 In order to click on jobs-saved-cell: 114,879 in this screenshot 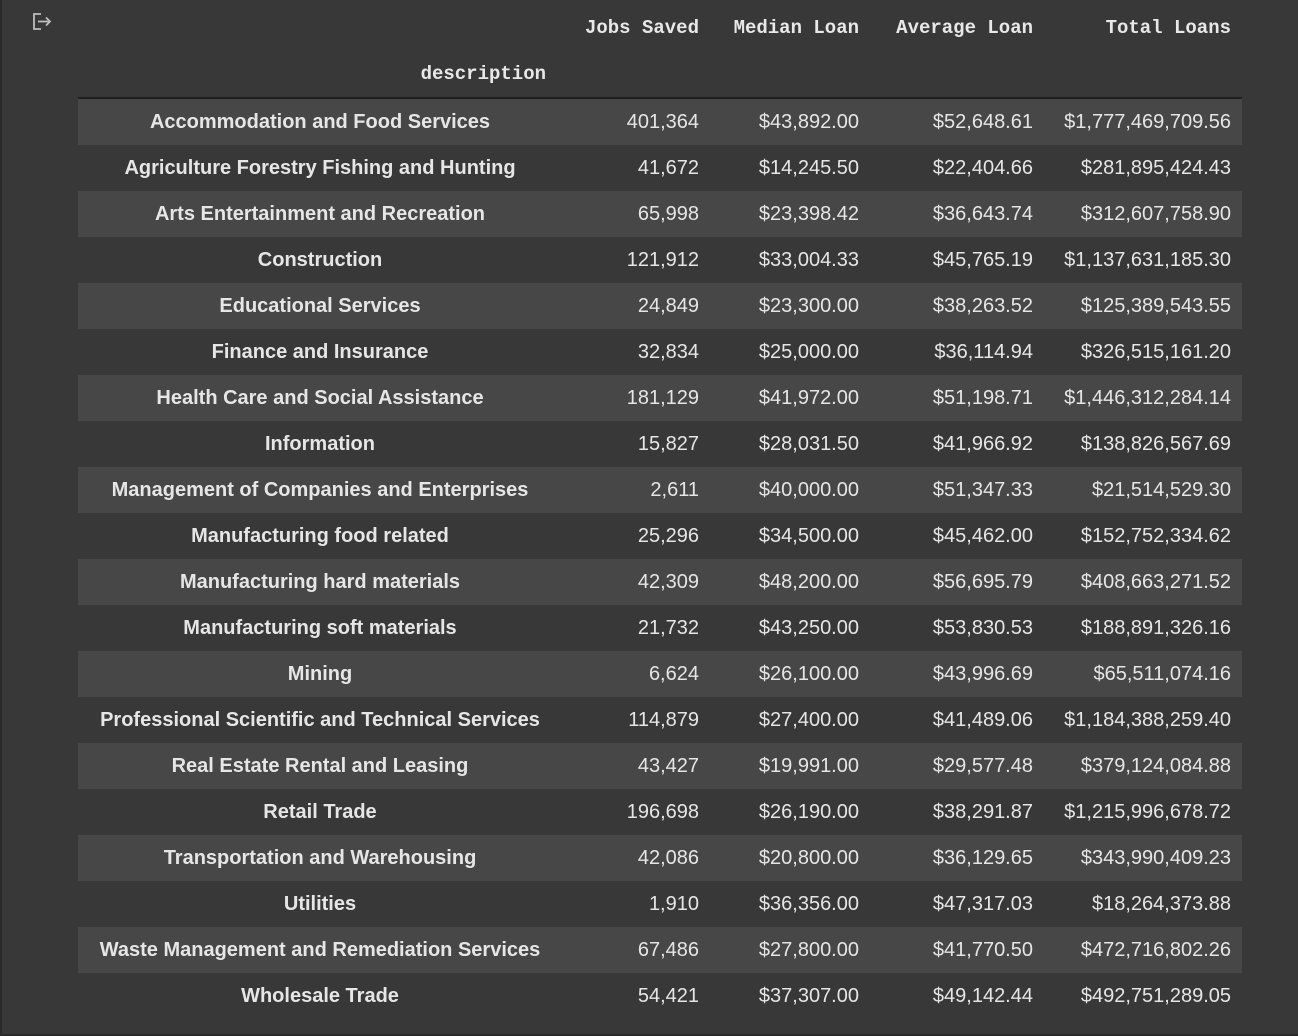, I will do `click(663, 719)`.